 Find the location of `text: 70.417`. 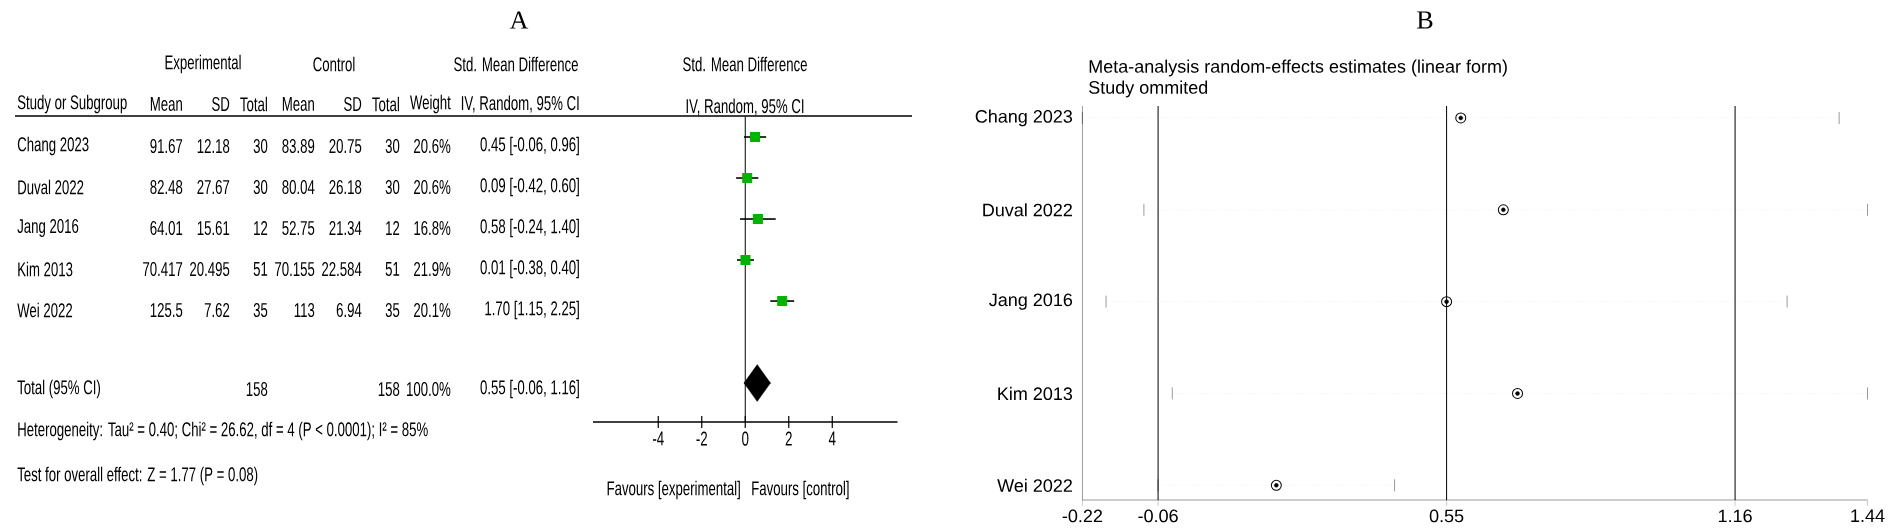

text: 70.417 is located at coordinates (163, 269).